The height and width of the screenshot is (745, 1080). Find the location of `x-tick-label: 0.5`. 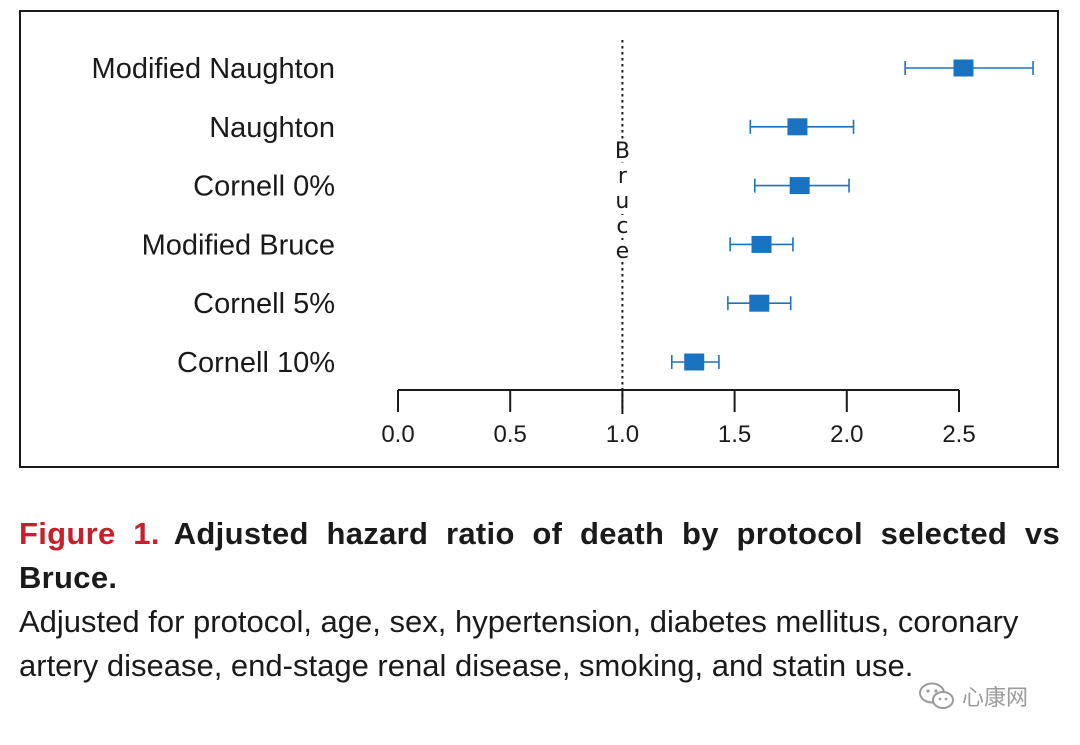

x-tick-label: 0.5 is located at coordinates (510, 434).